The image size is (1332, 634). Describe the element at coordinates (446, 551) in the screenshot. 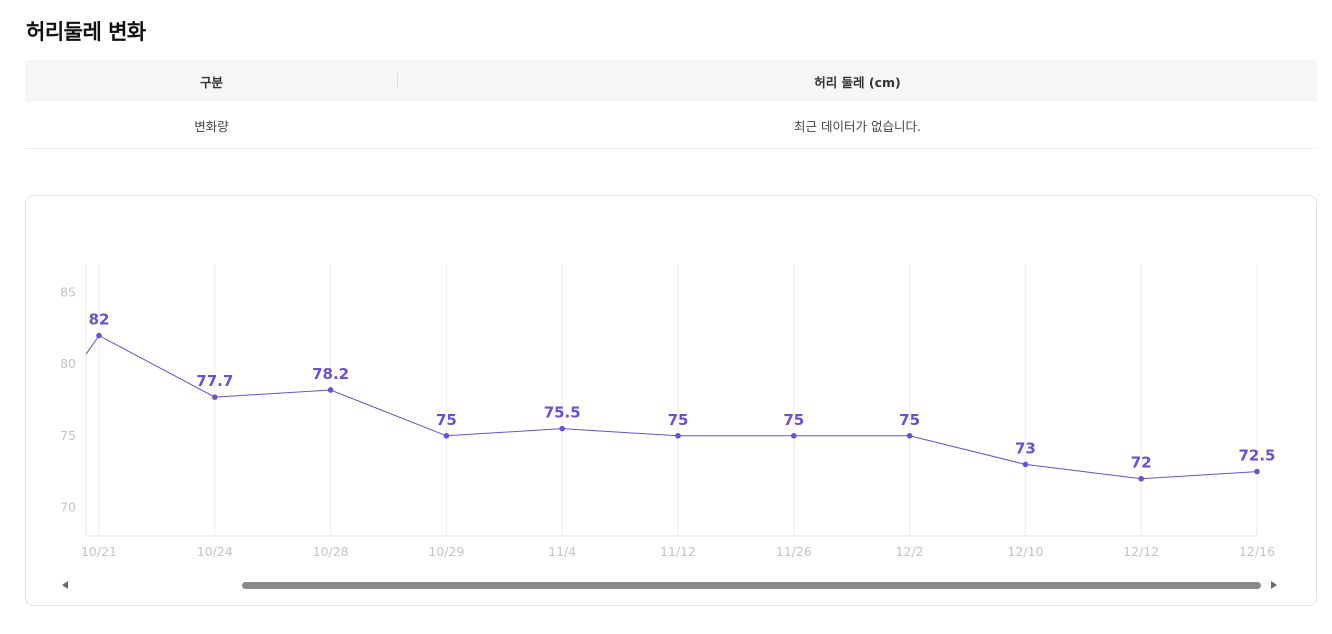

I see `x-tick-label: 10/29` at that location.